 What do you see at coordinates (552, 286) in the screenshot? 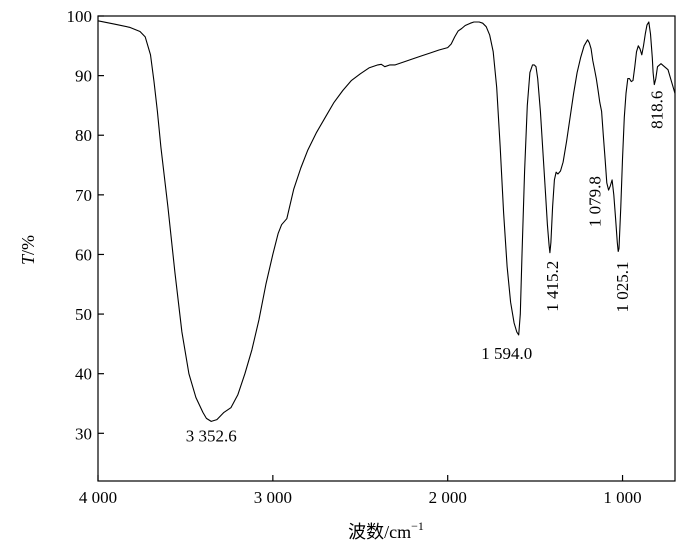
I see `peak-label: 1 415.2` at bounding box center [552, 286].